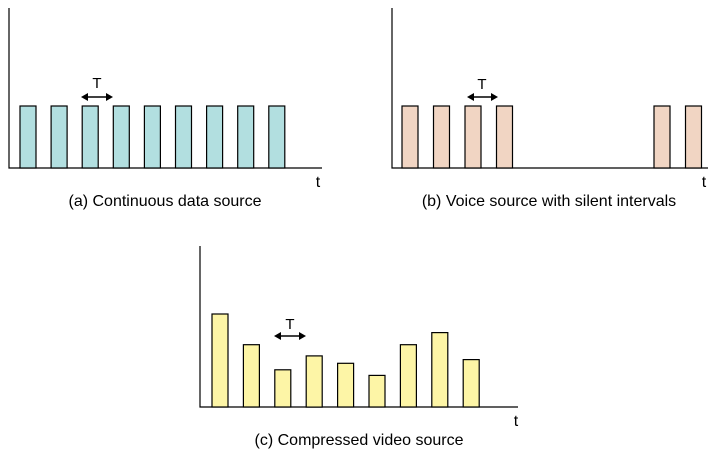  Describe the element at coordinates (482, 97) in the screenshot. I see `period-arrow-b` at that location.